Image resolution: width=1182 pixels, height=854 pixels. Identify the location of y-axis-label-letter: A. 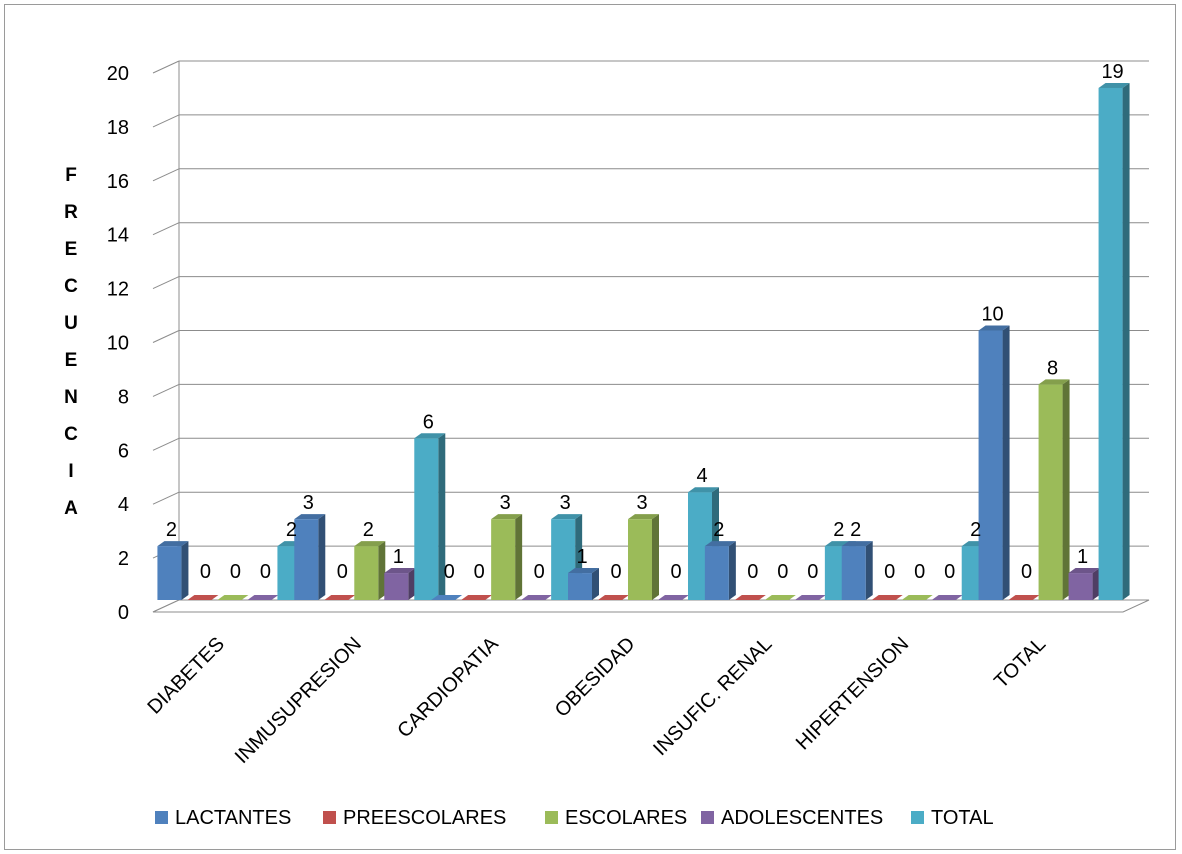
(71, 508).